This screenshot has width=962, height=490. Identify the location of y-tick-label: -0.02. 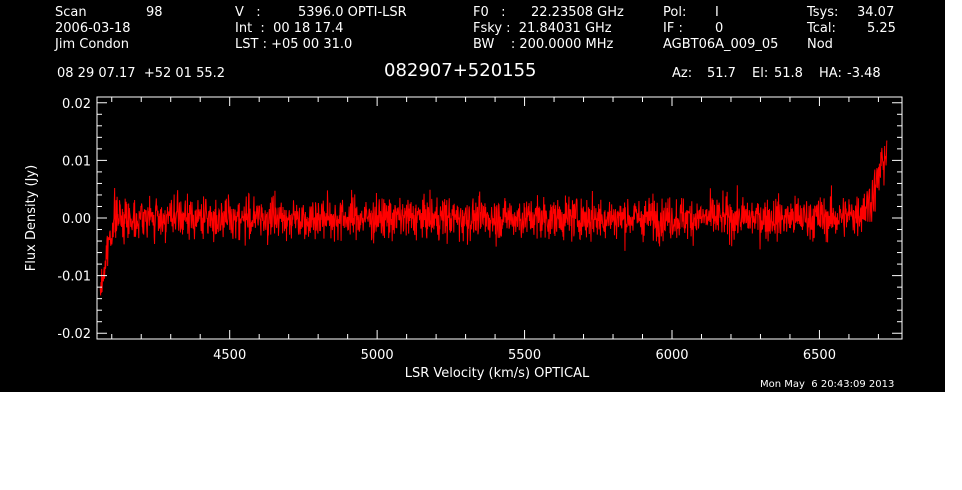
(74, 334).